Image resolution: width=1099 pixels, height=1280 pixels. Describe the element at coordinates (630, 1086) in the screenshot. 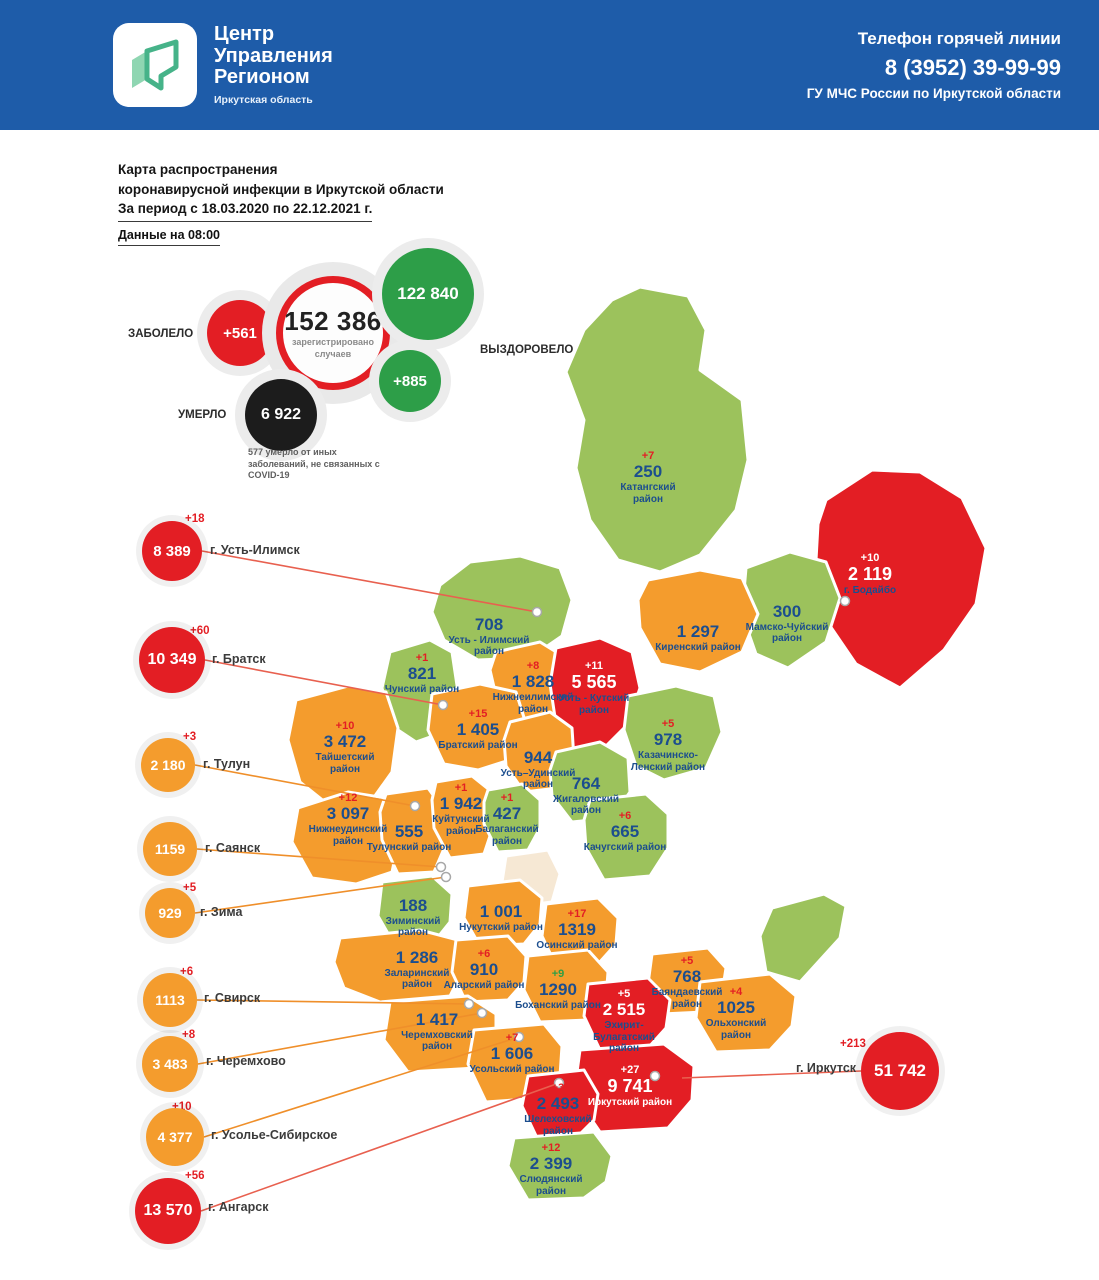

I see `district-label-irkutsky: +27 9 741 Иркутский район` at that location.